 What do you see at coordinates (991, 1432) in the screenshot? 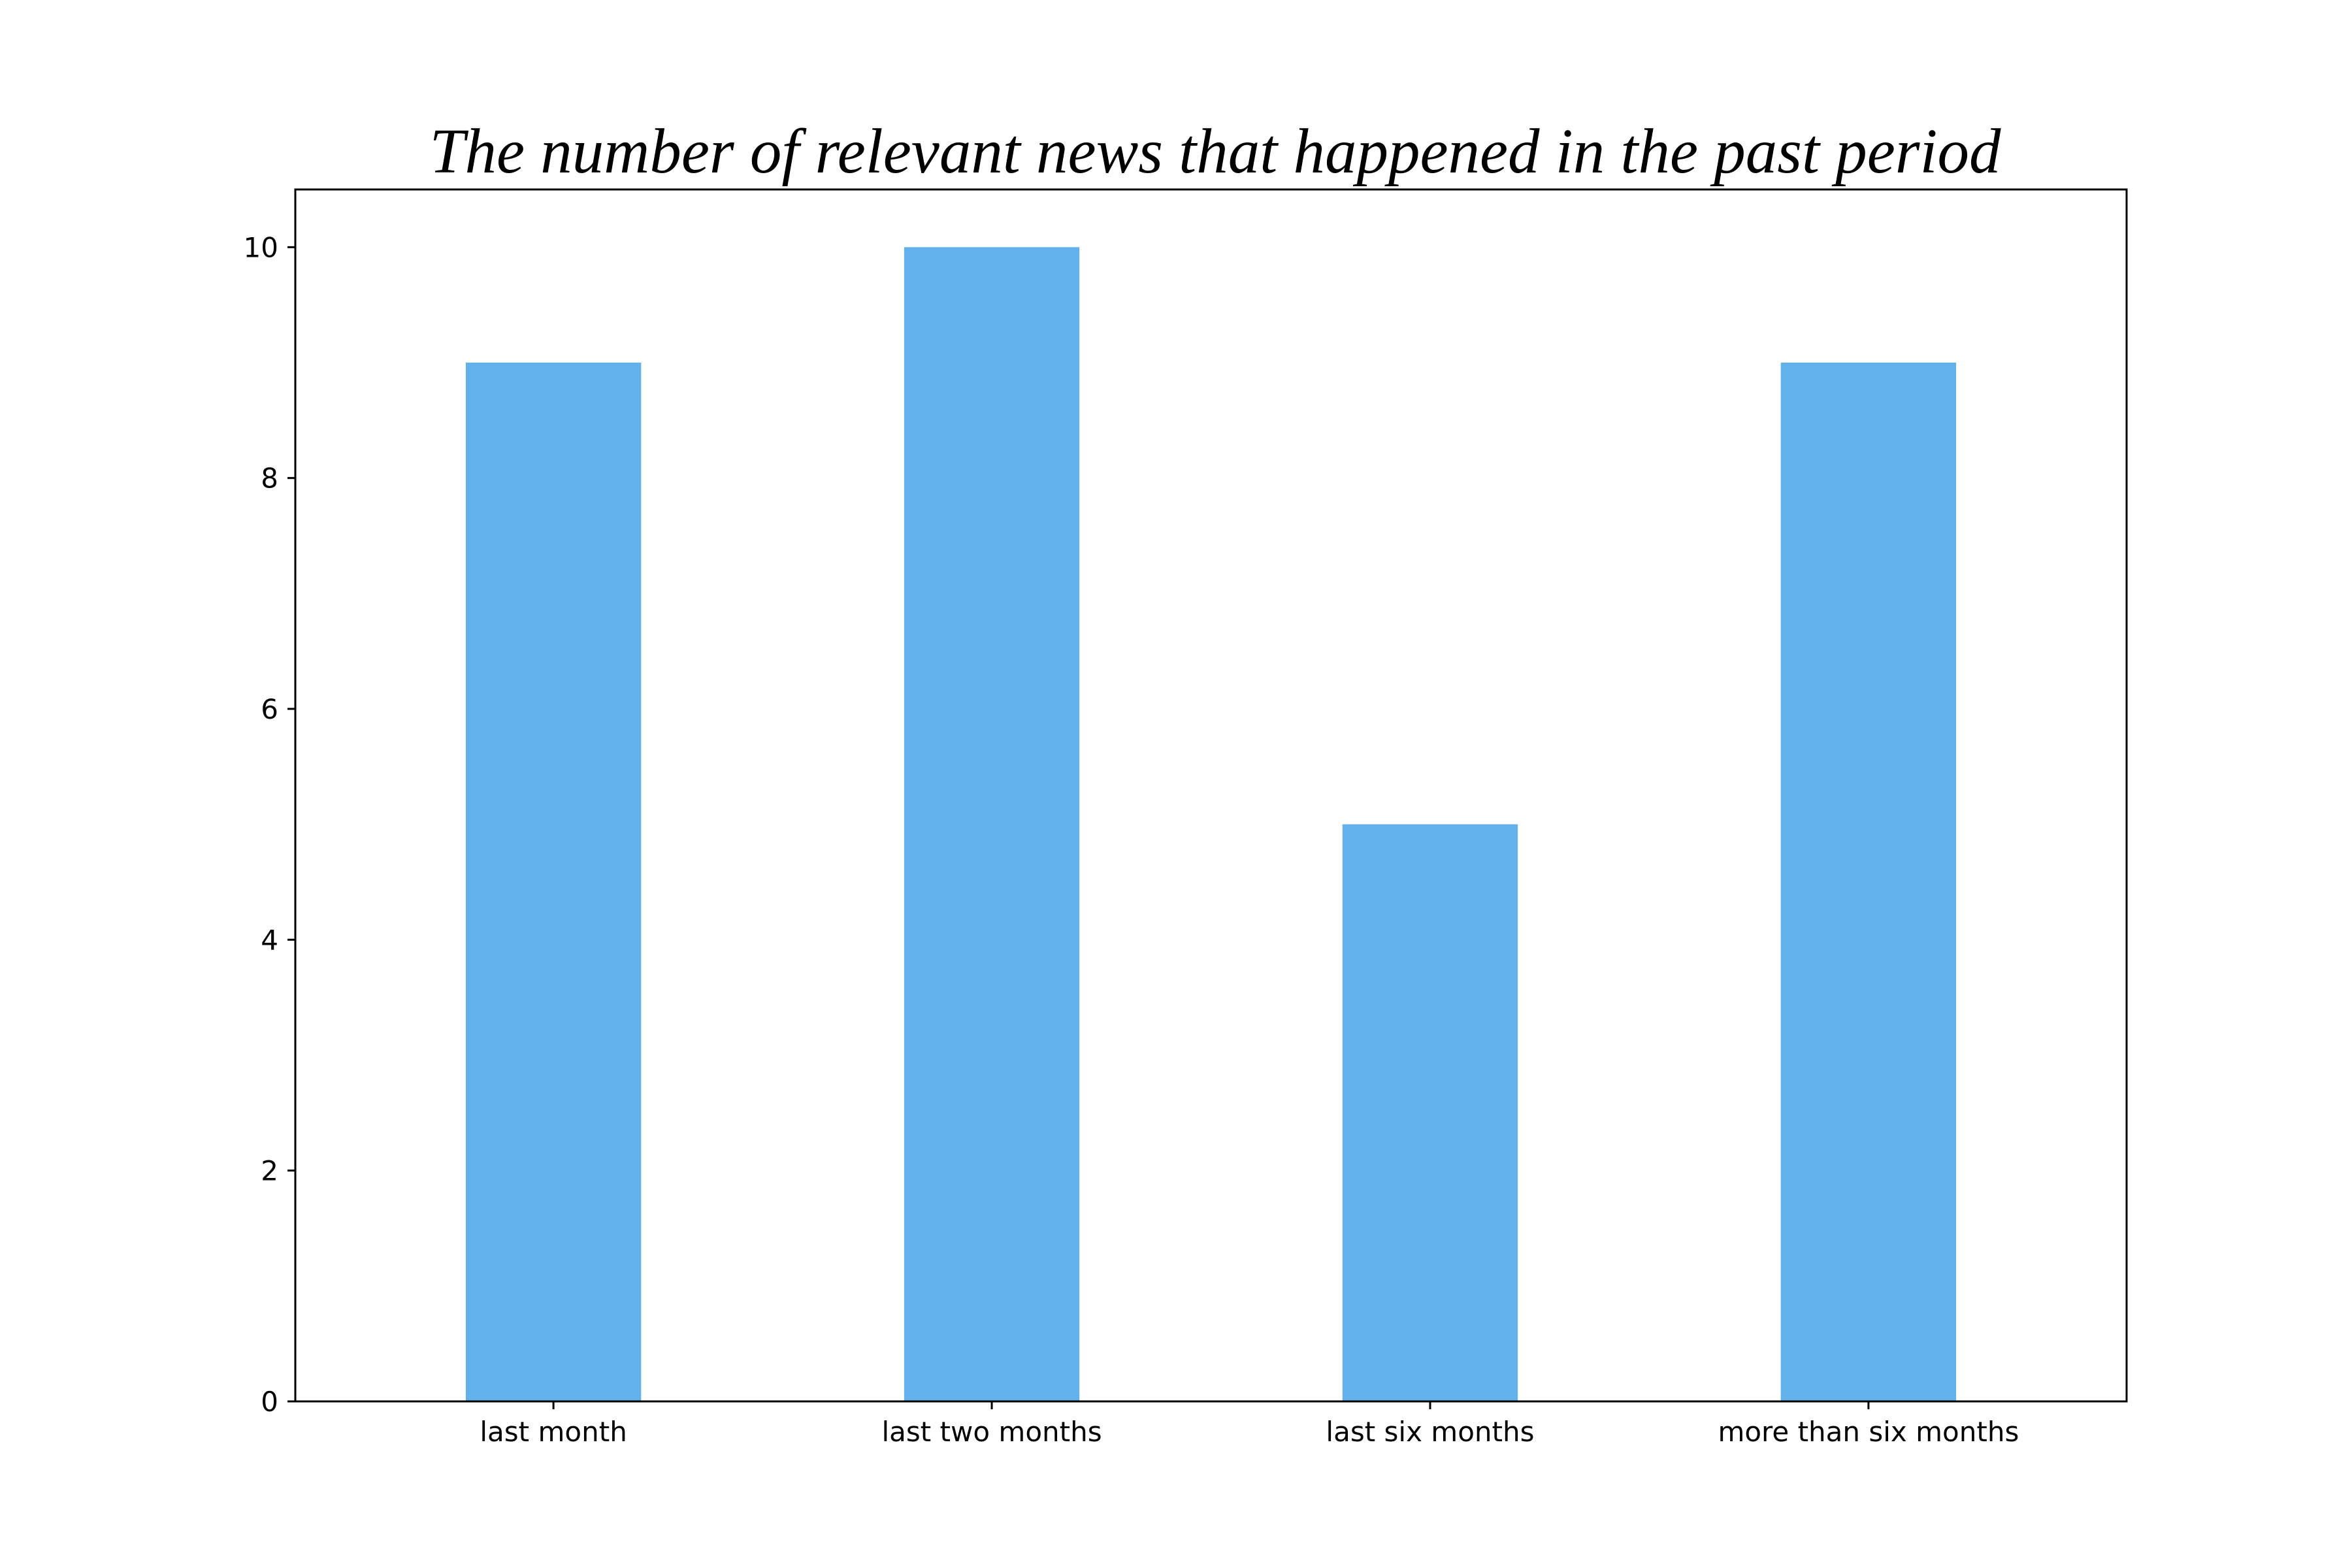
I see `x-tick-label: last two months` at bounding box center [991, 1432].